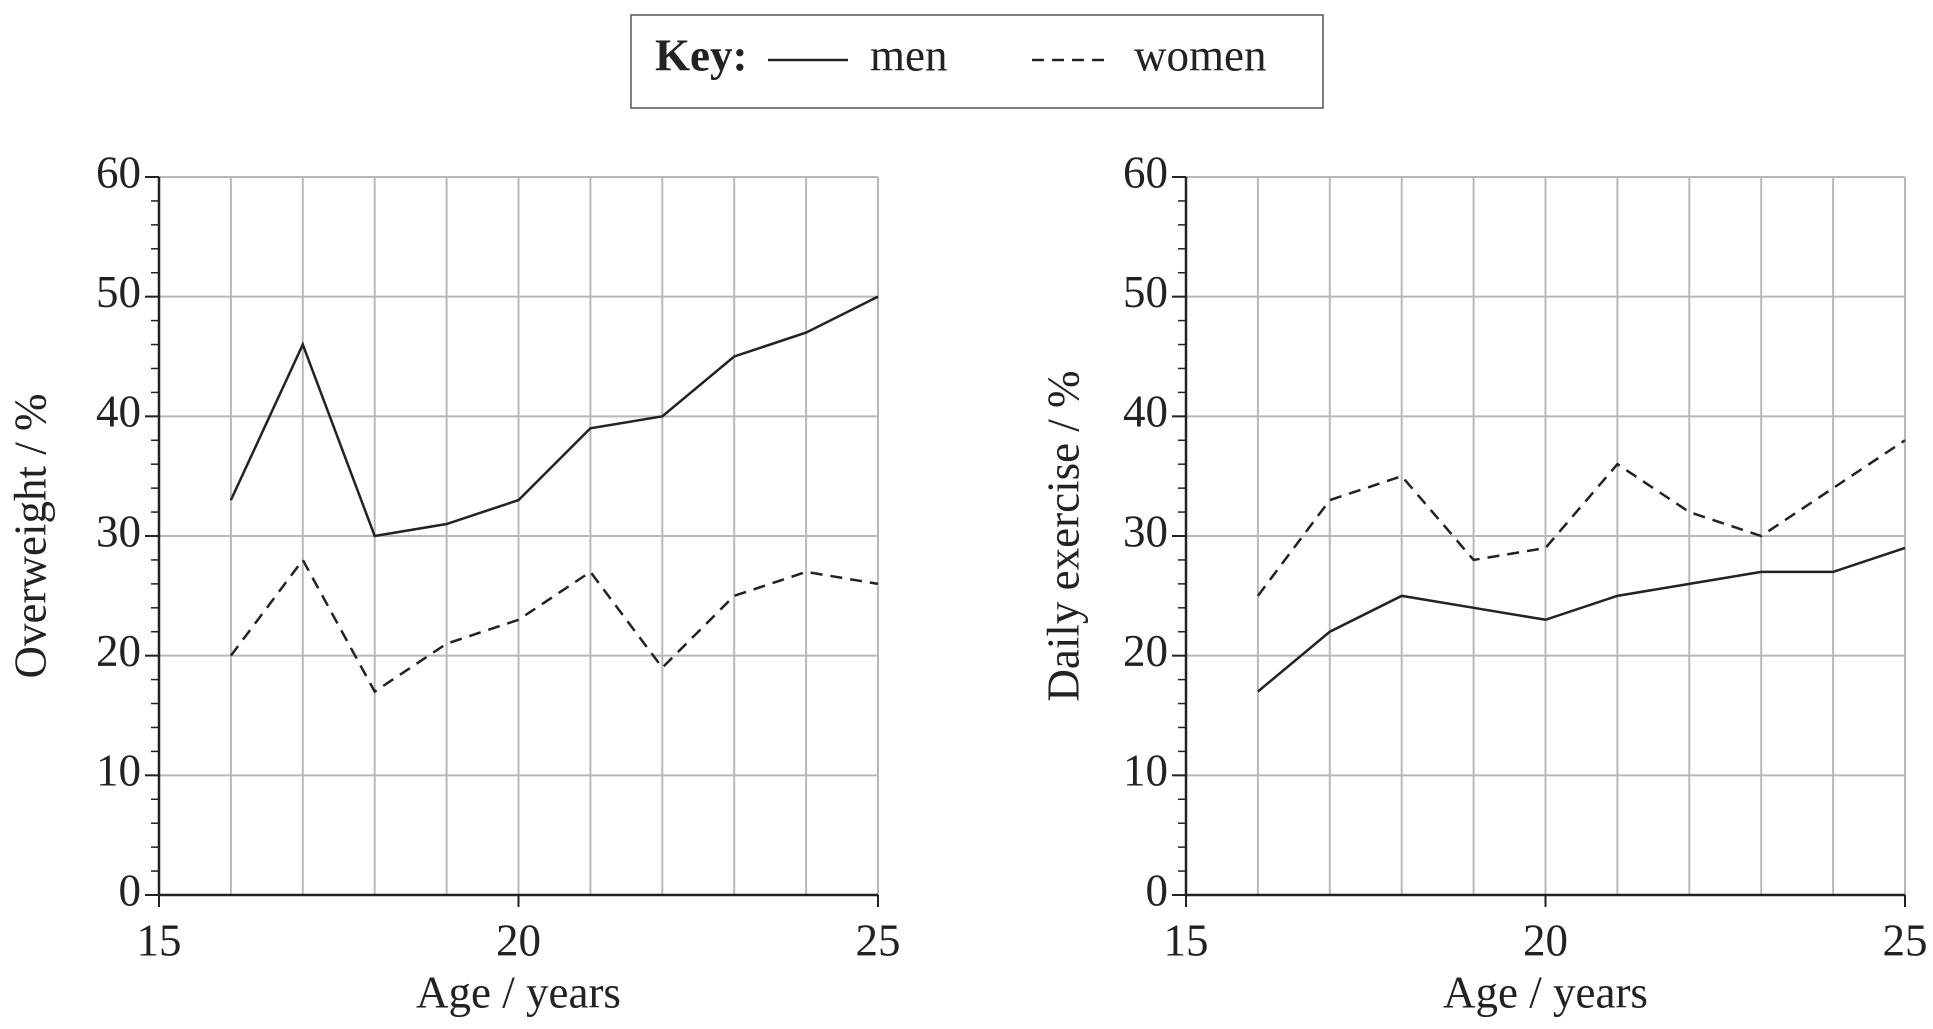 The width and height of the screenshot is (1933, 1029). Describe the element at coordinates (30, 536) in the screenshot. I see `y-axis-label: Overweight / %` at that location.